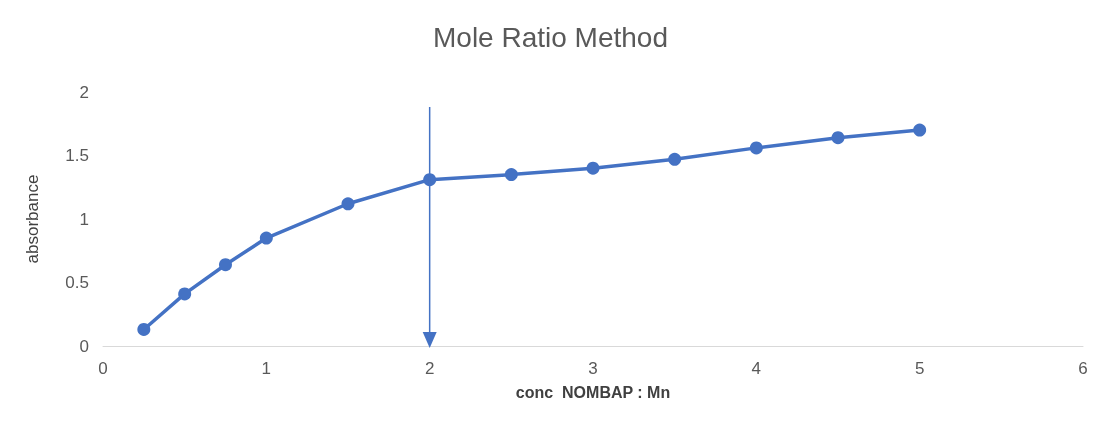  Describe the element at coordinates (593, 368) in the screenshot. I see `x-tick-label: 3` at that location.